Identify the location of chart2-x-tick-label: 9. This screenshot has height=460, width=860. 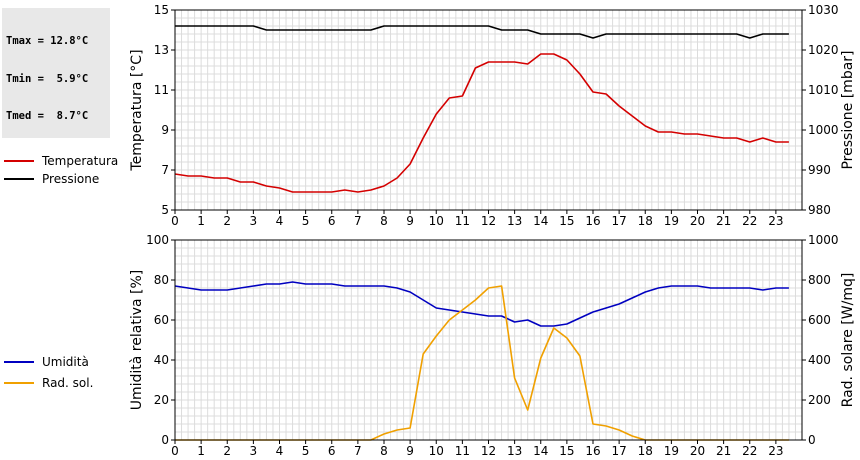
(410, 451).